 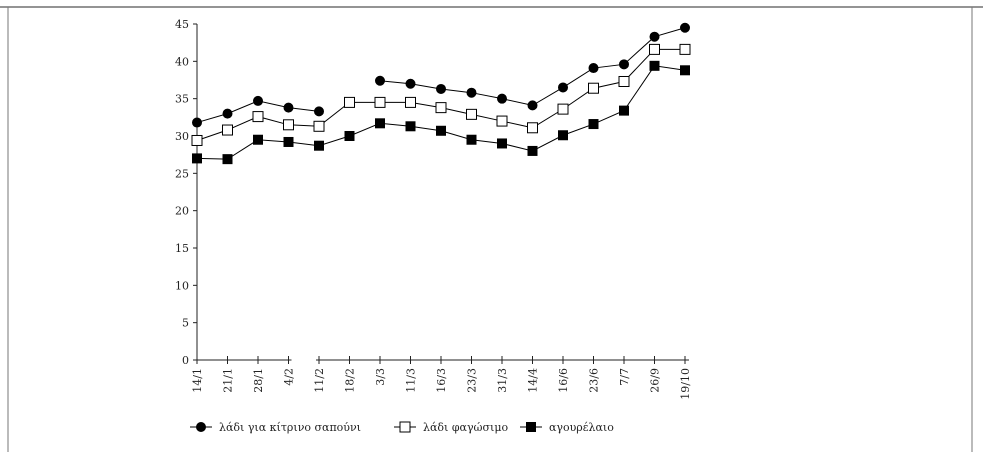 I want to click on x-tick-label: 16/6, so click(x=563, y=380).